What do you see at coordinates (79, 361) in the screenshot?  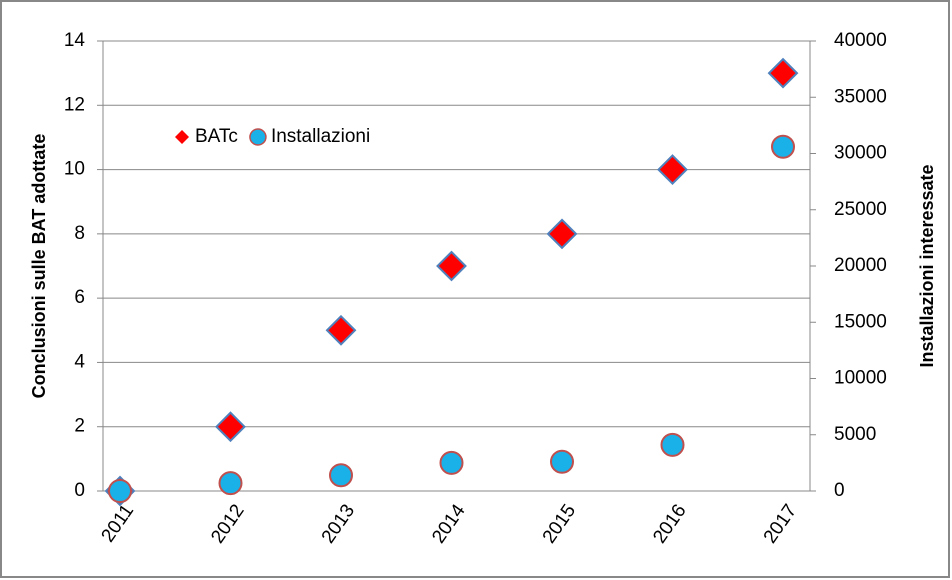 I see `y-tick-label: 4` at bounding box center [79, 361].